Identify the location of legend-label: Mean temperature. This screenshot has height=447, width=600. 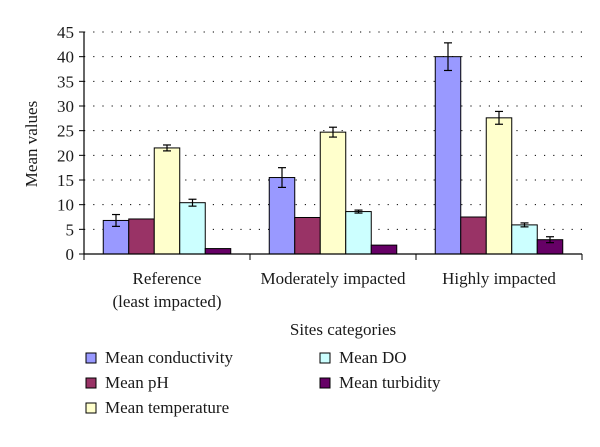
(167, 407).